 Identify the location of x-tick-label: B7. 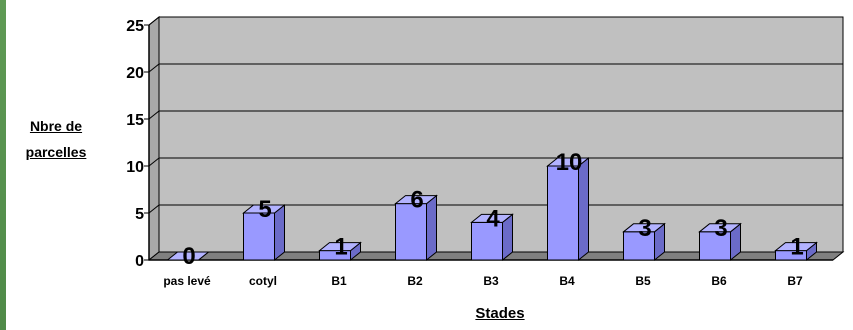
(795, 281).